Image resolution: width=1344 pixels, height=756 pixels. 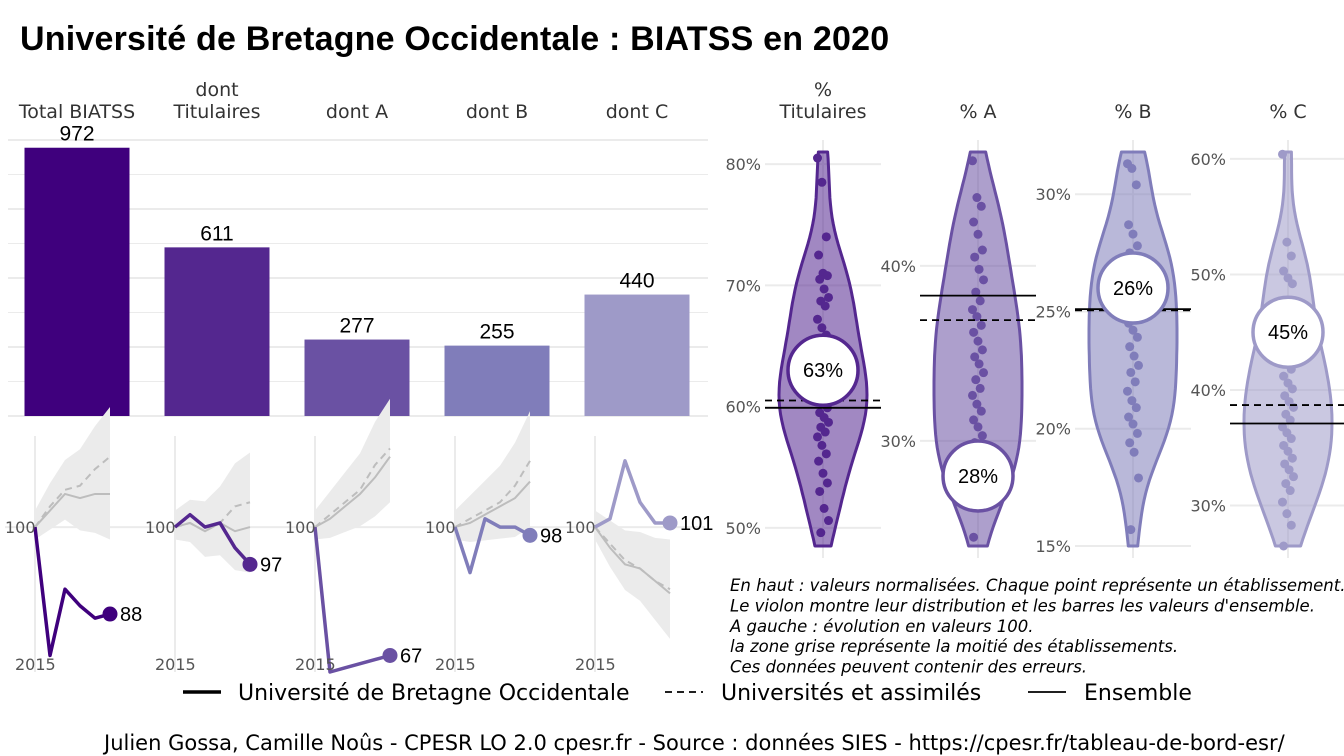 I want to click on legend-item: Universités et assimilés, so click(x=823, y=693).